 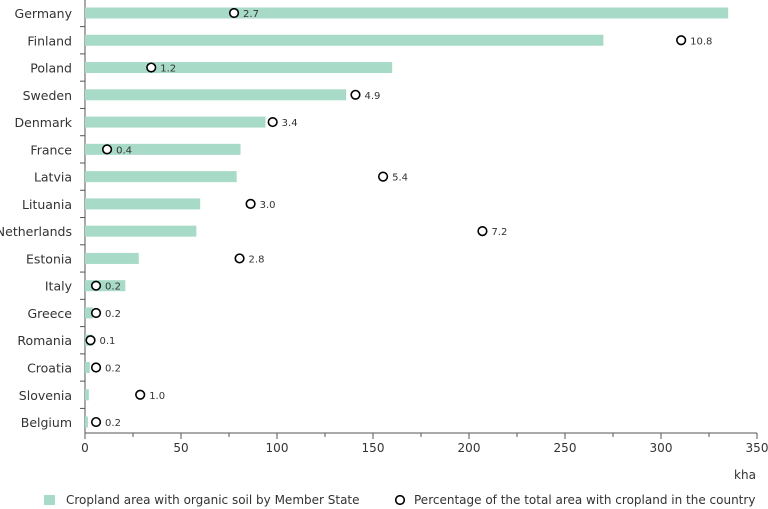 I want to click on x-axis-label: kha, so click(x=745, y=475).